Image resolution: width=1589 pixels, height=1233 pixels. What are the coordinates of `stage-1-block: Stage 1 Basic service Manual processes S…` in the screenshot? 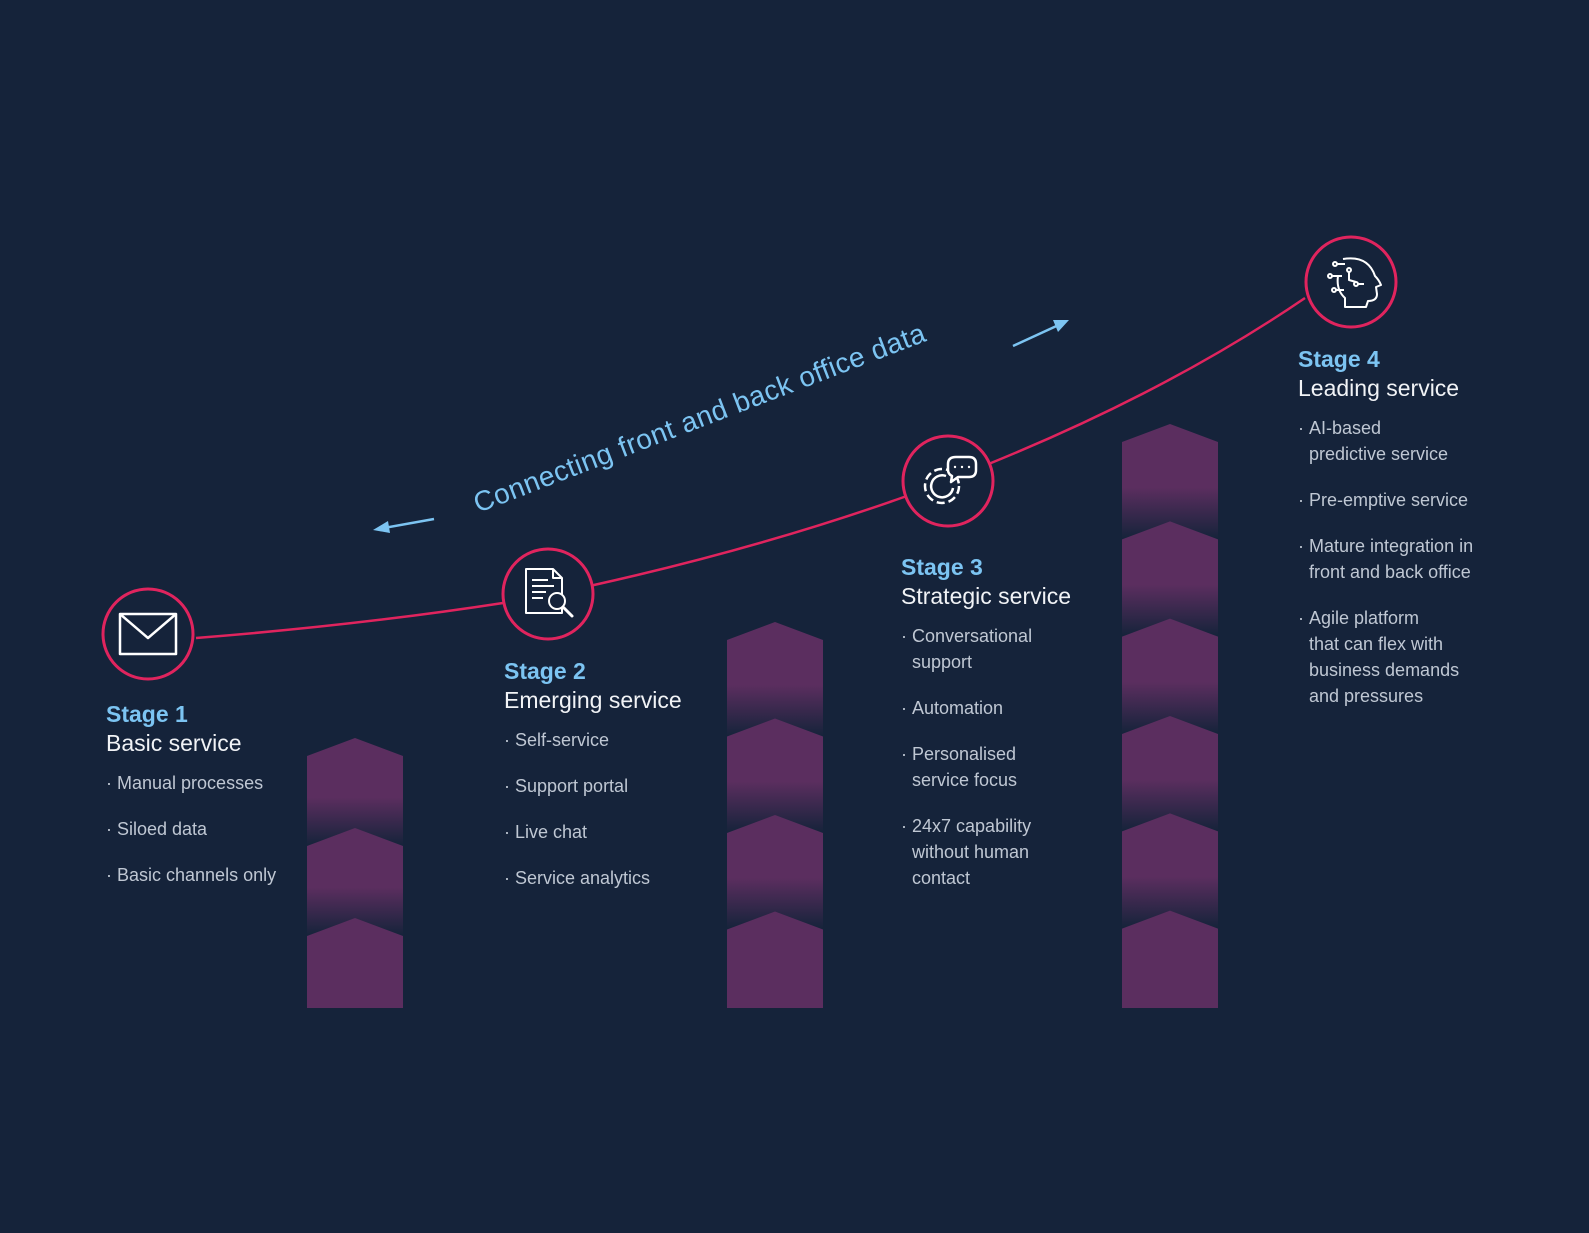 It's located at (216, 804).